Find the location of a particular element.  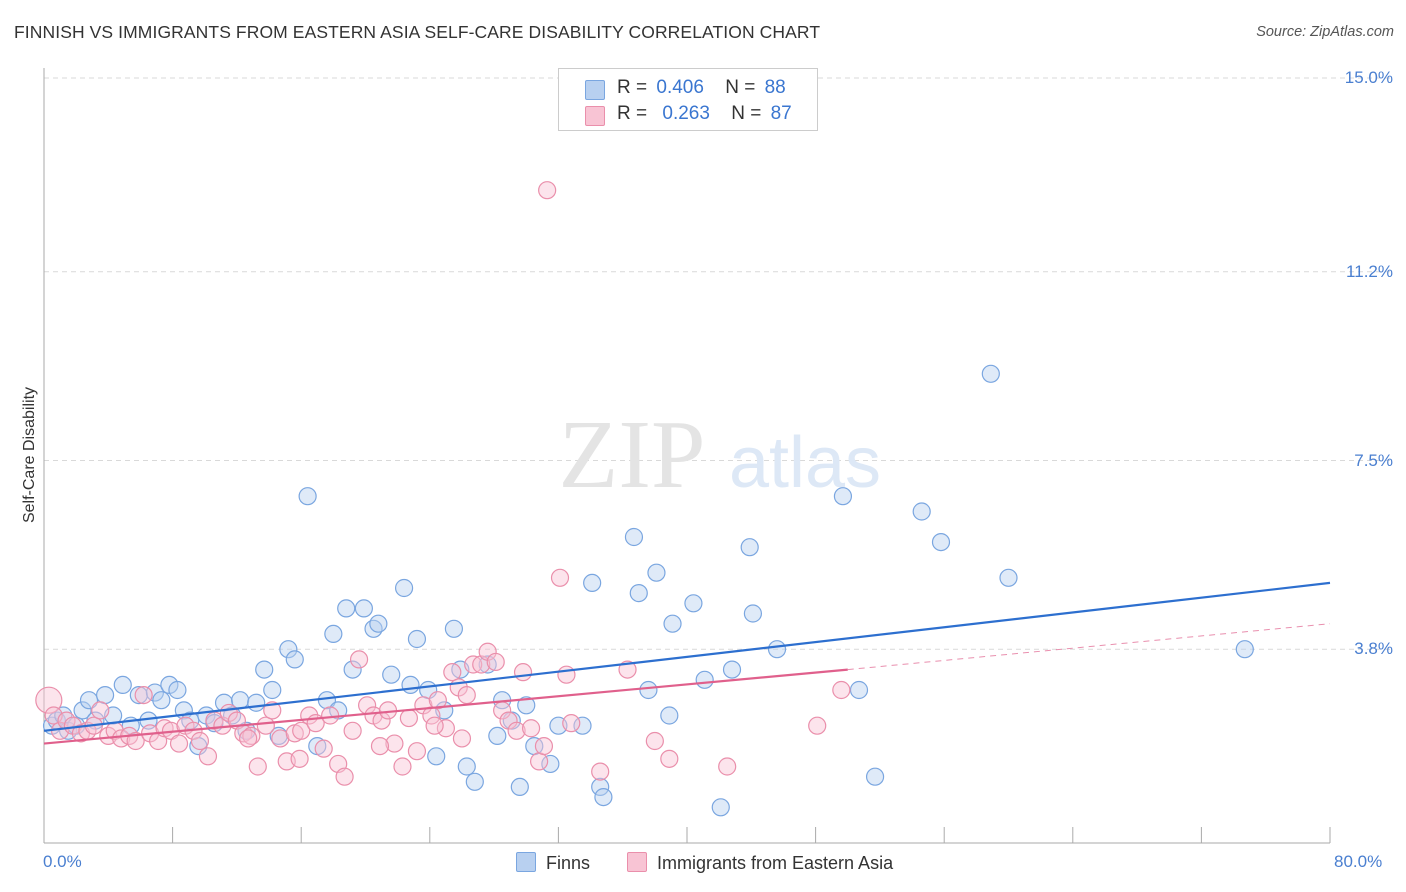

bottom-legend-finns: Finns is located at coordinates (553, 863).